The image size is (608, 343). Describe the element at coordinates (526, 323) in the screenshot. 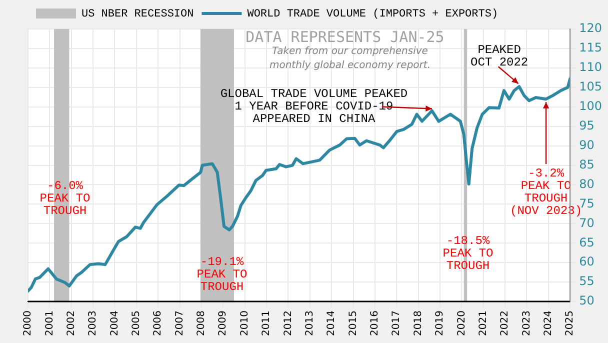

I see `x-tick-label: 2023` at that location.